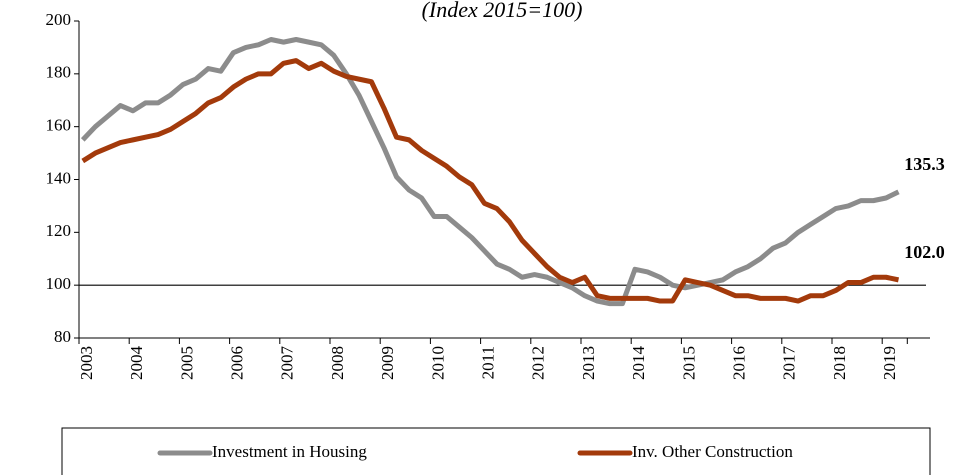 This screenshot has height=475, width=980. I want to click on x-tick-label: 2016, so click(739, 363).